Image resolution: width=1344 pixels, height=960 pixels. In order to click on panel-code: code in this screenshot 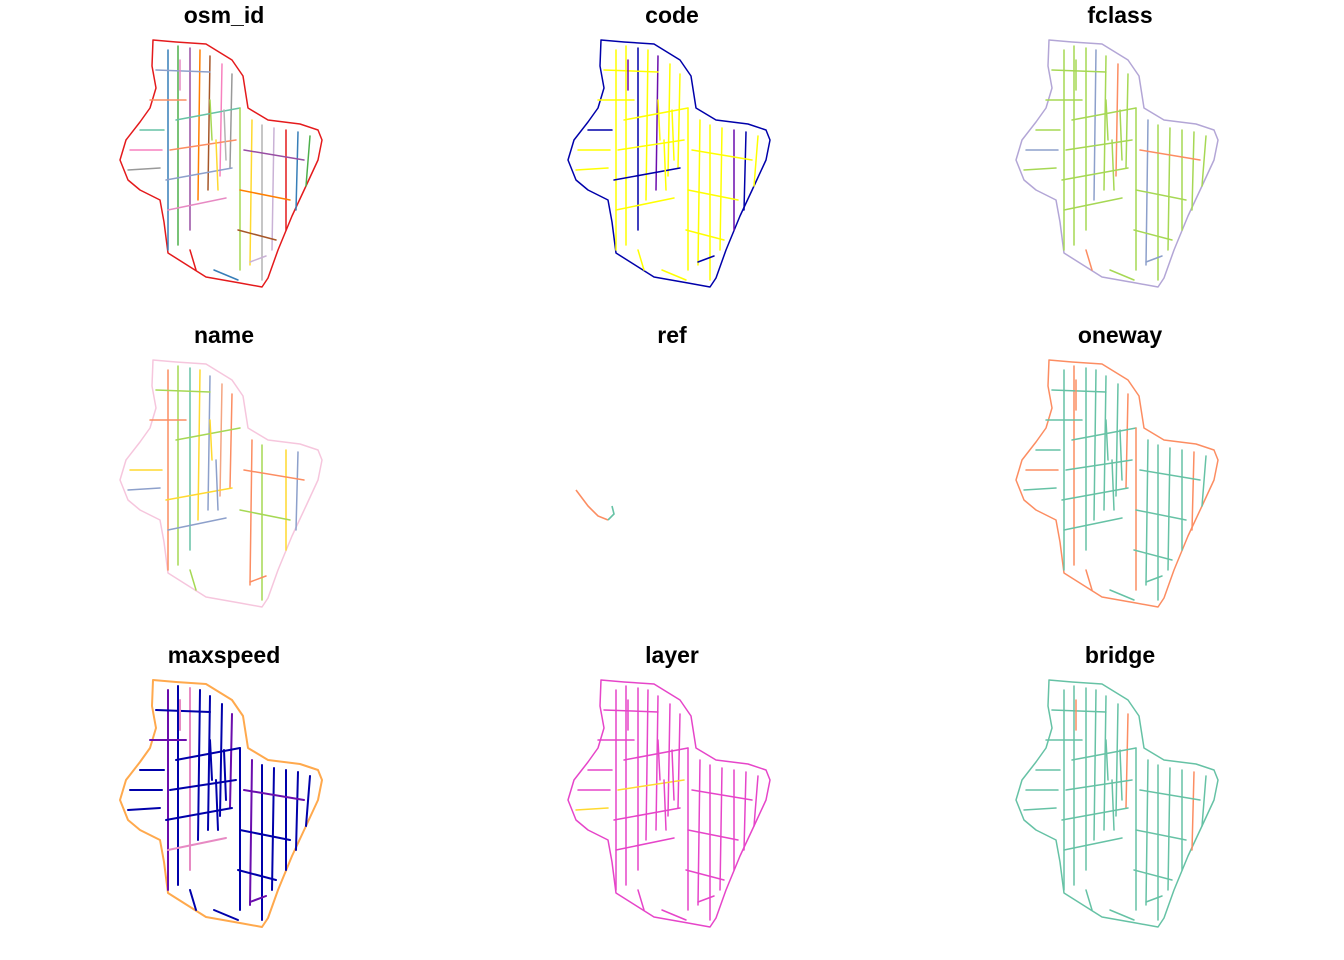, I will do `click(672, 160)`.